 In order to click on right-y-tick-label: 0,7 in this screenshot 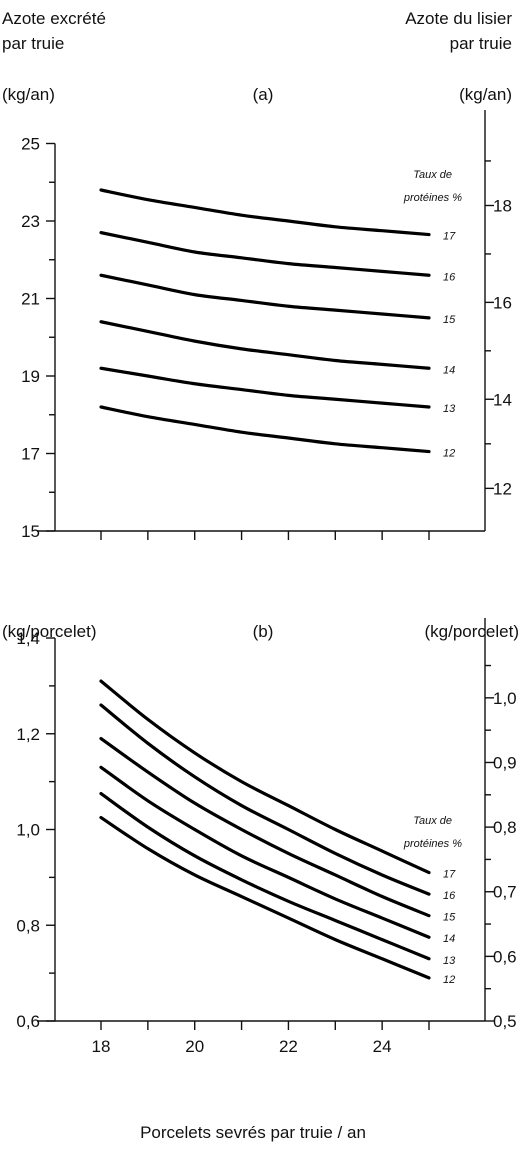, I will do `click(505, 892)`.